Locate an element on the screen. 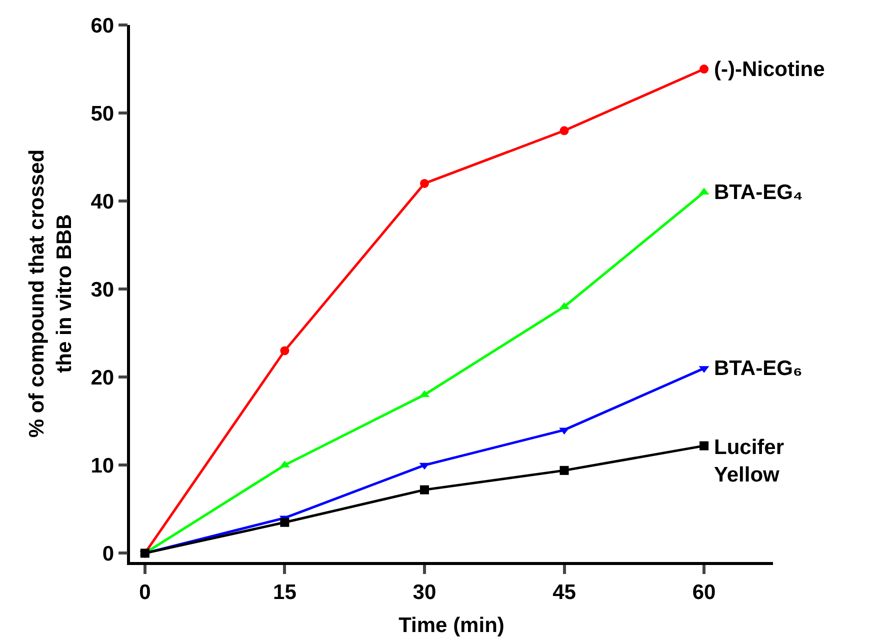  series-label: Lucifer Yellow is located at coordinates (749, 461).